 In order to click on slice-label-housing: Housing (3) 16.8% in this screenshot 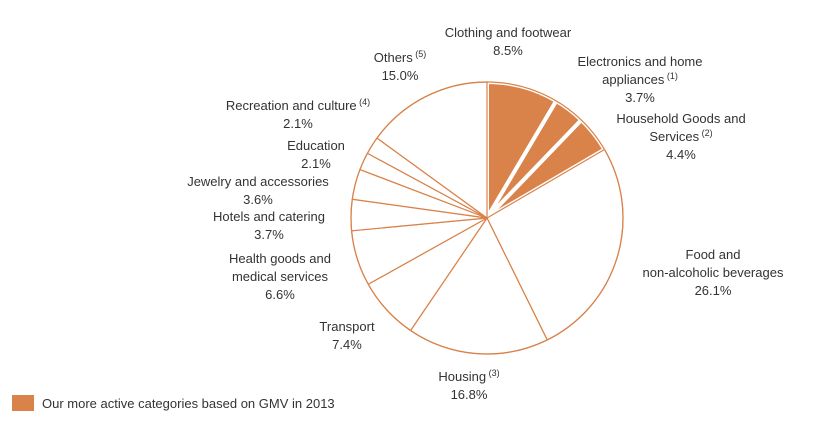, I will do `click(468, 385)`.